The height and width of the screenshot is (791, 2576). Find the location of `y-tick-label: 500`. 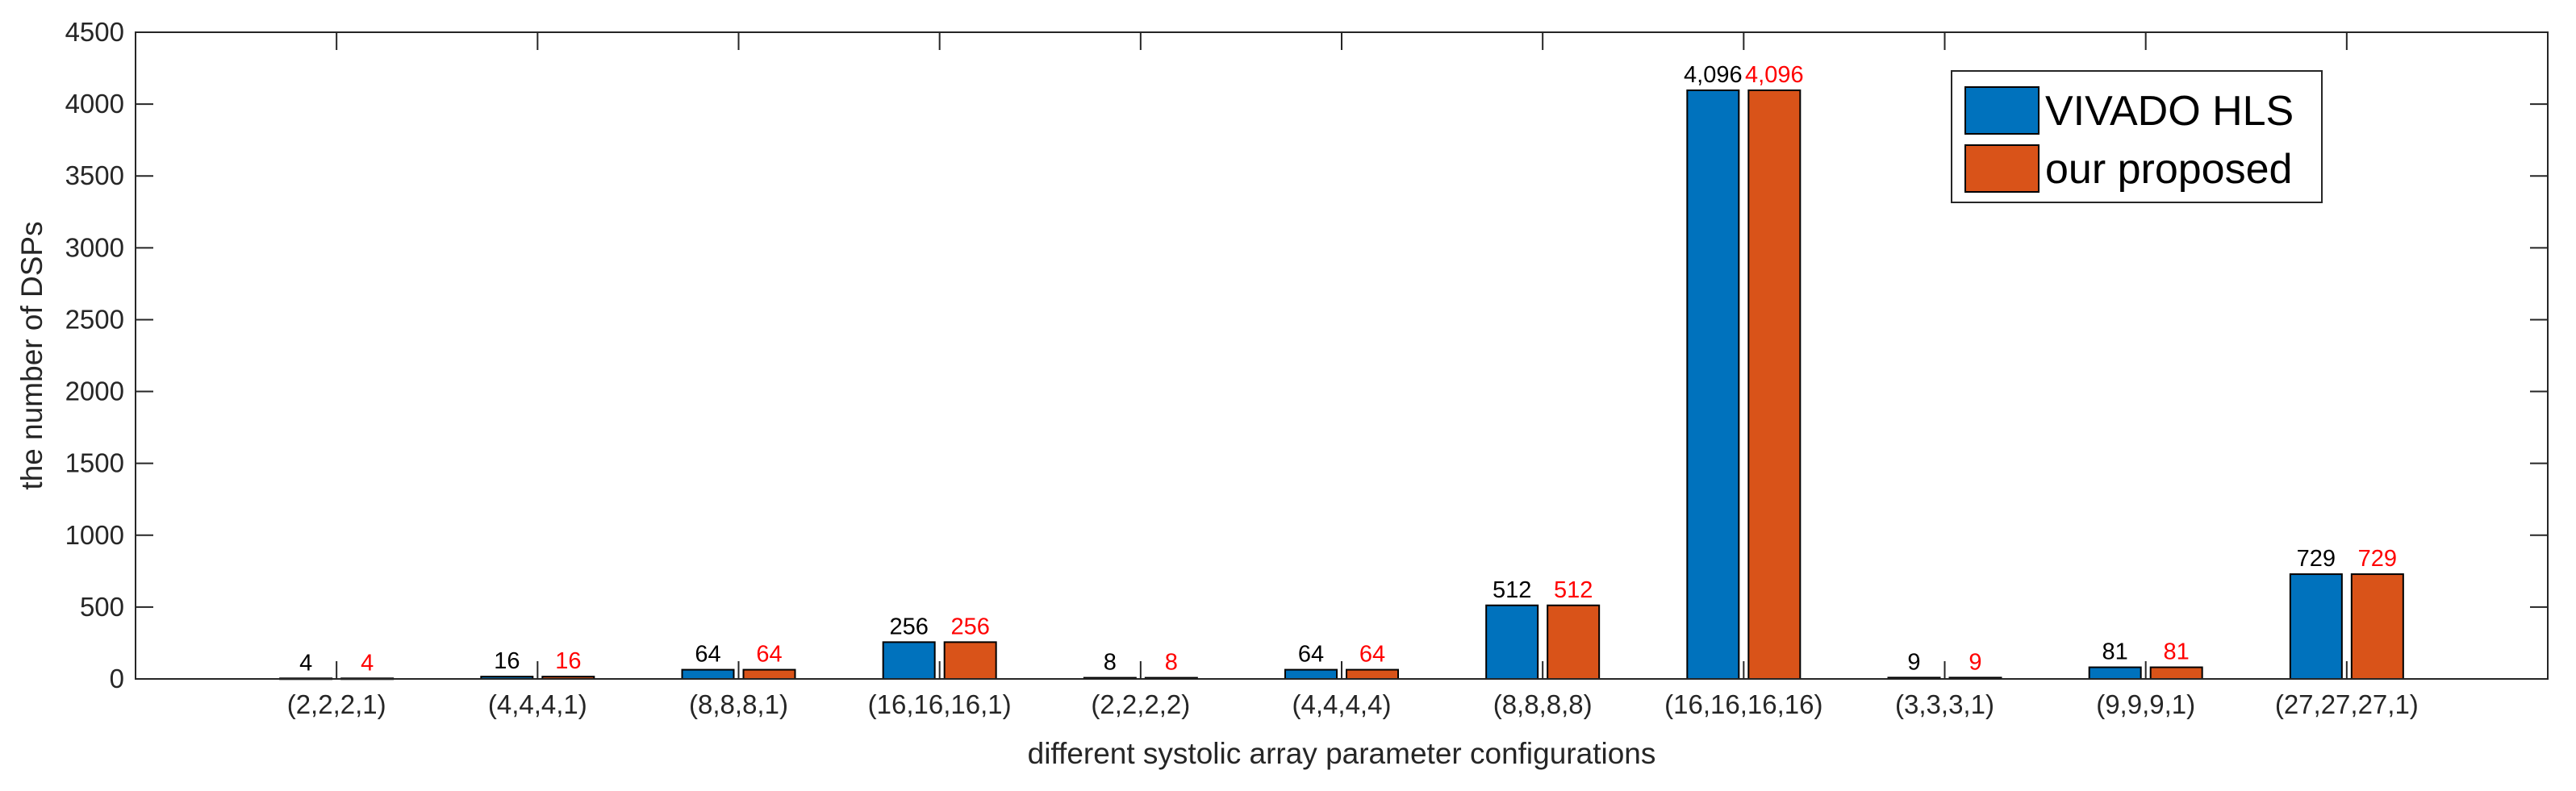

y-tick-label: 500 is located at coordinates (102, 607).